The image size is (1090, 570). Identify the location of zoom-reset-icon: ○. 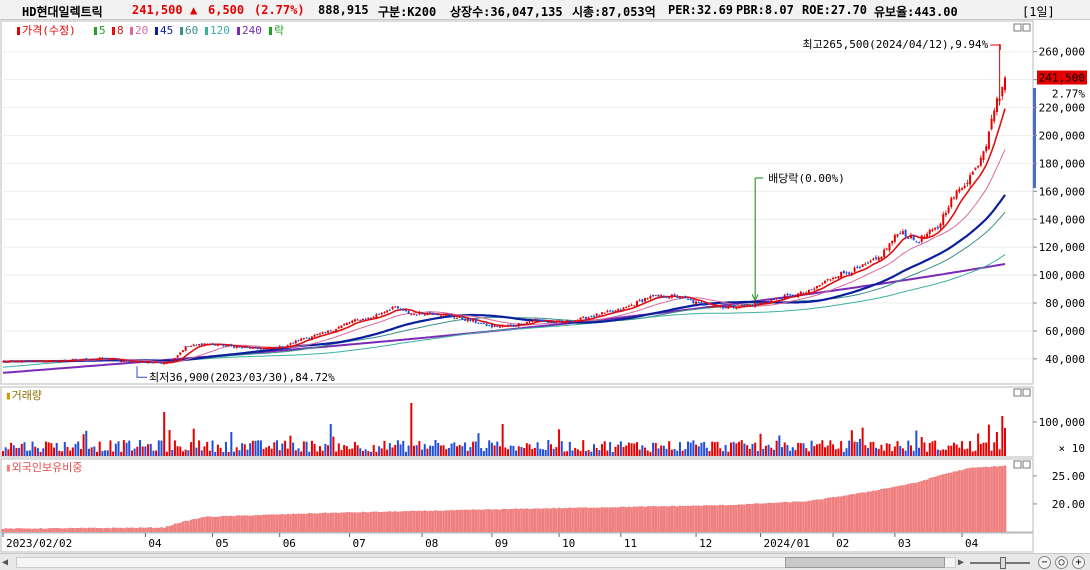
(1061, 562).